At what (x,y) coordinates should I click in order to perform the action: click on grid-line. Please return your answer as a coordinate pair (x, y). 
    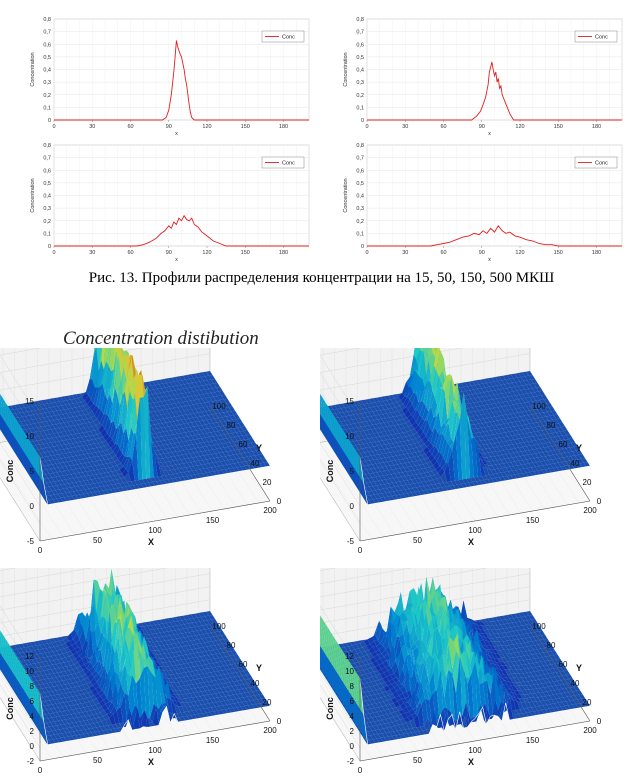
    Looking at the image, I should click on (353, 489).